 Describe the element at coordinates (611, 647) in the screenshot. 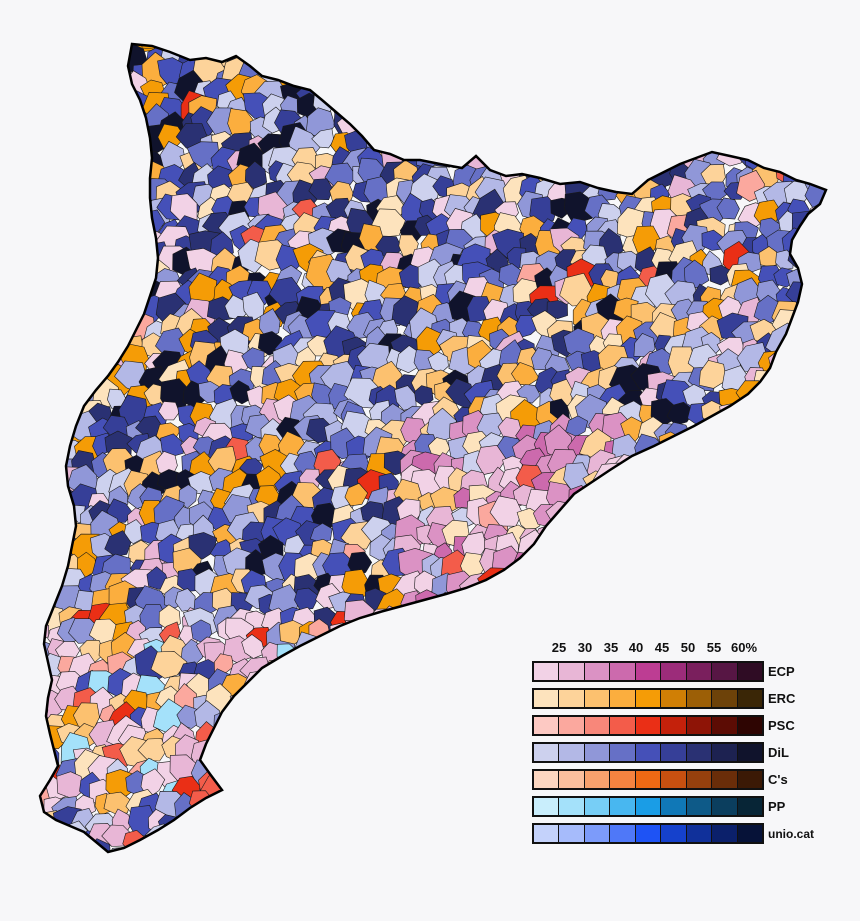

I see `legend-tick: 35` at that location.